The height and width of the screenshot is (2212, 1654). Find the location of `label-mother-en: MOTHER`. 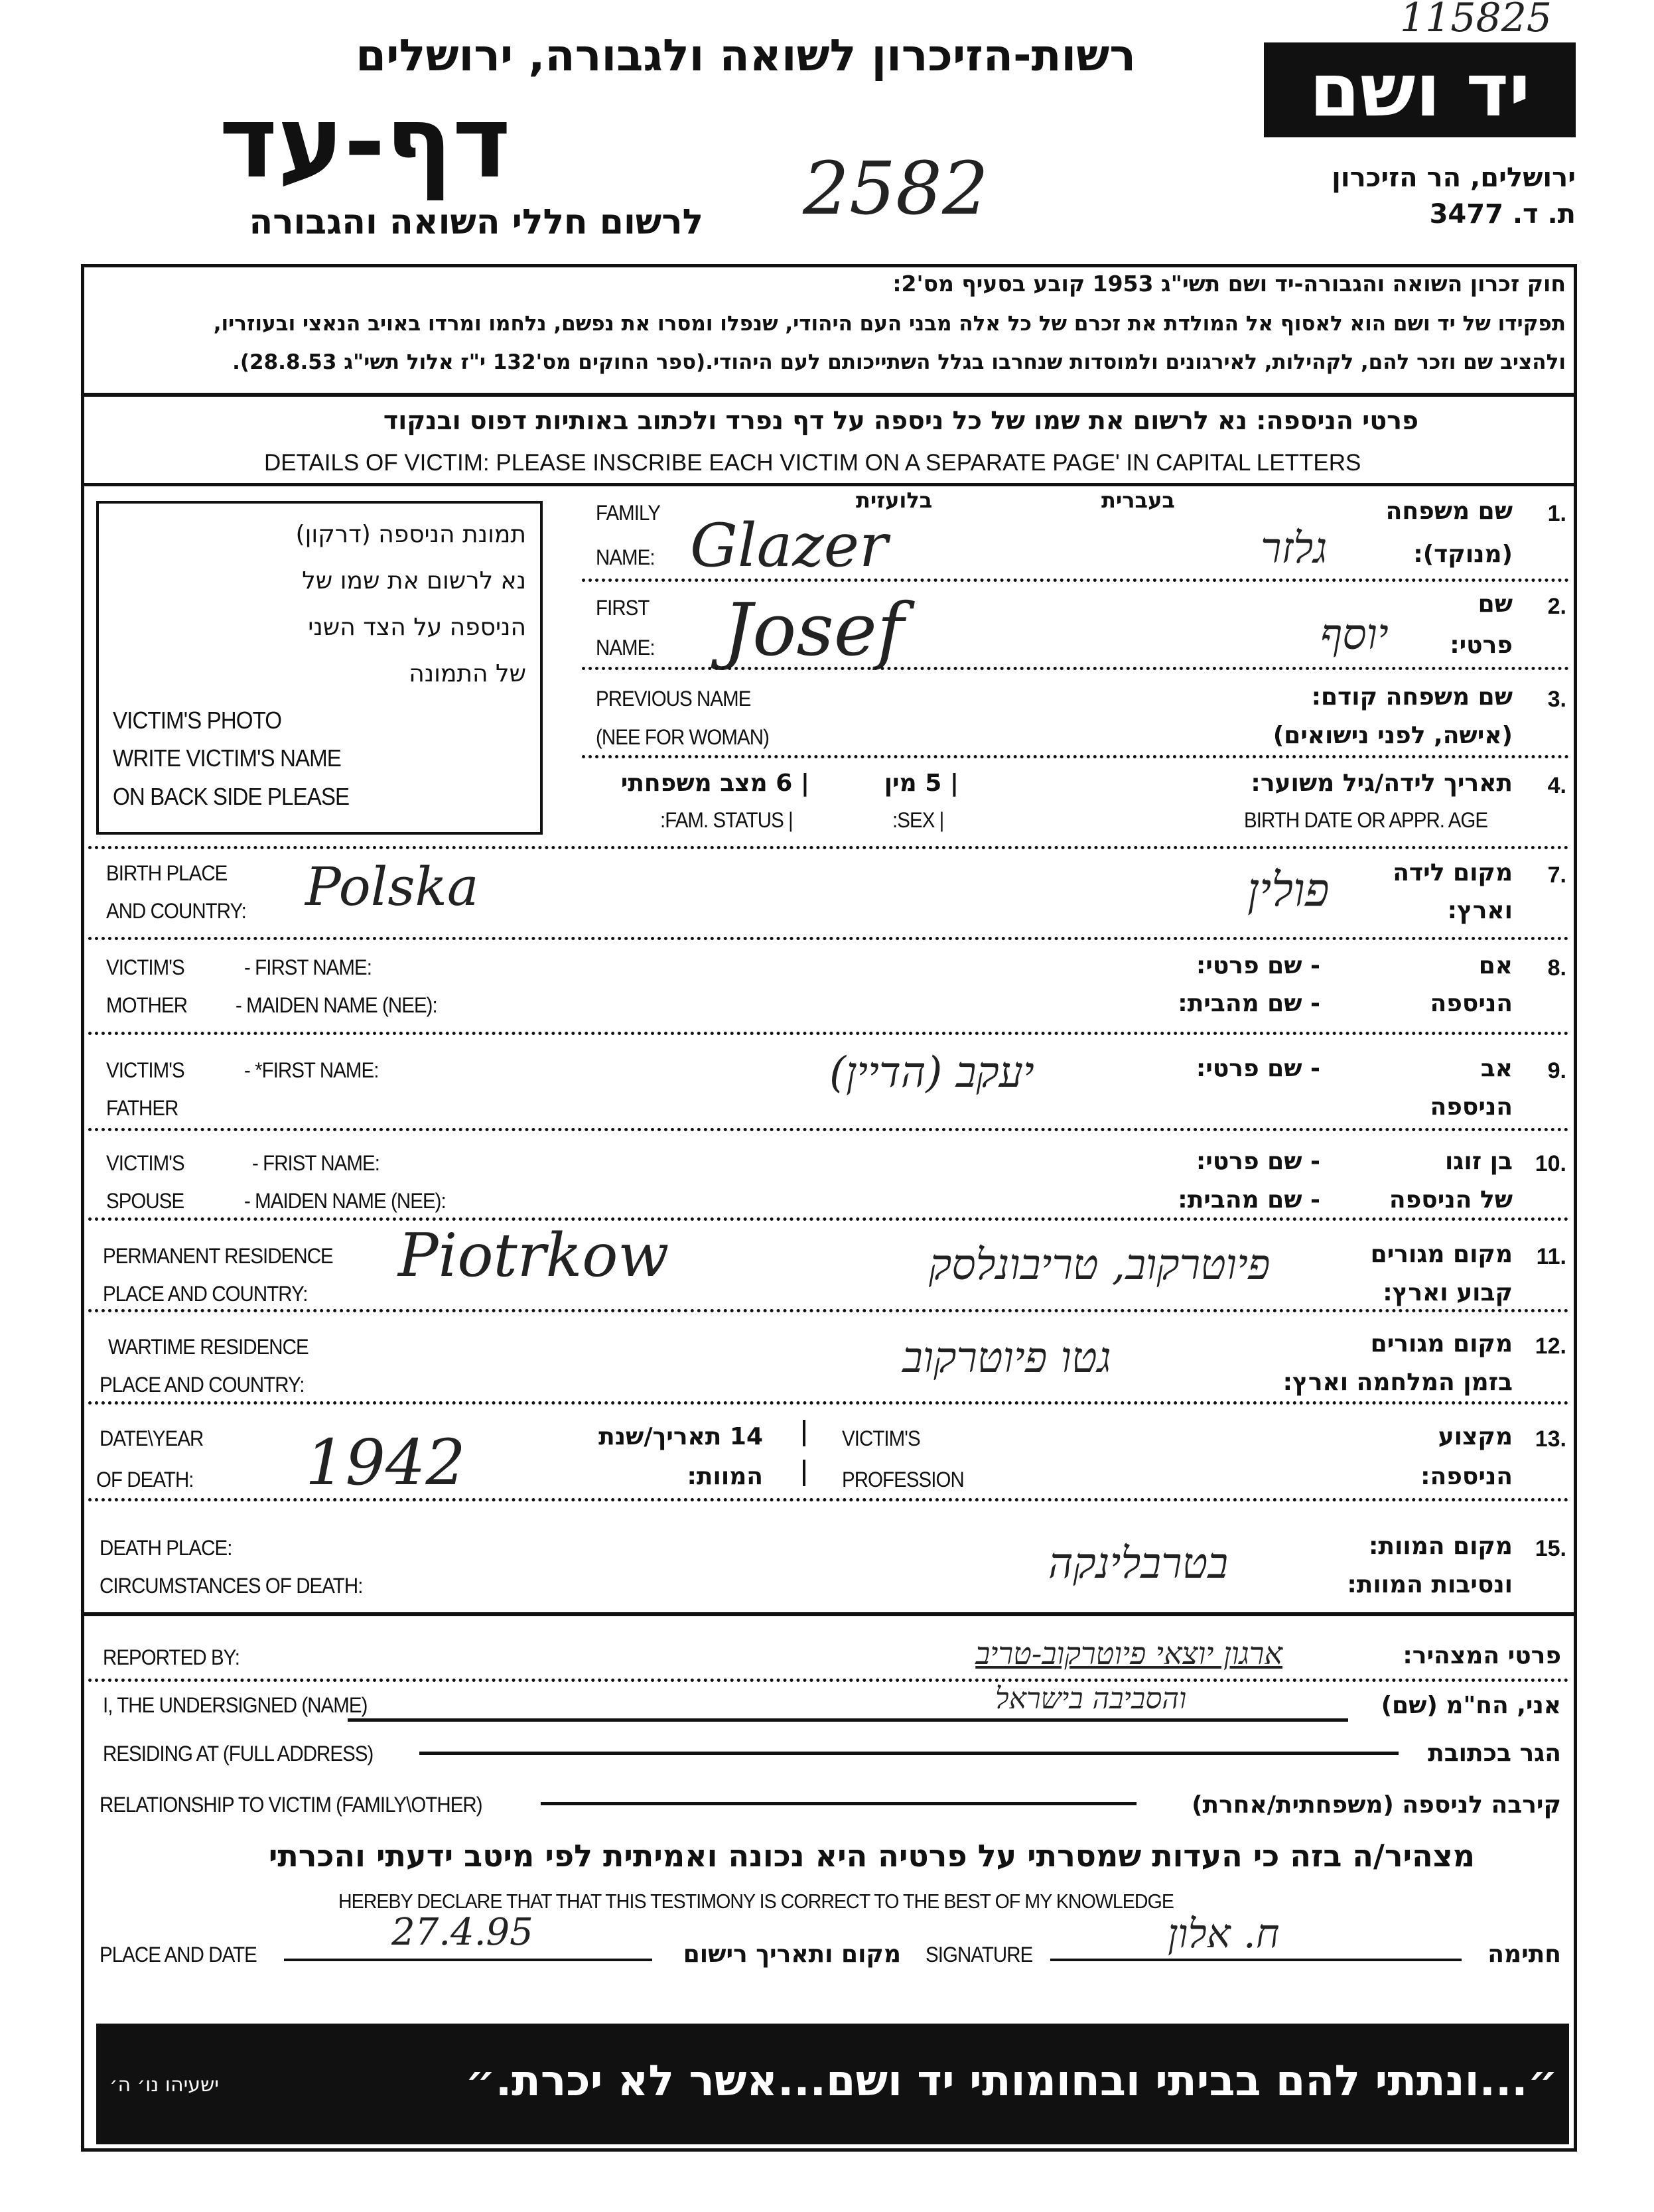

label-mother-en: MOTHER is located at coordinates (147, 1005).